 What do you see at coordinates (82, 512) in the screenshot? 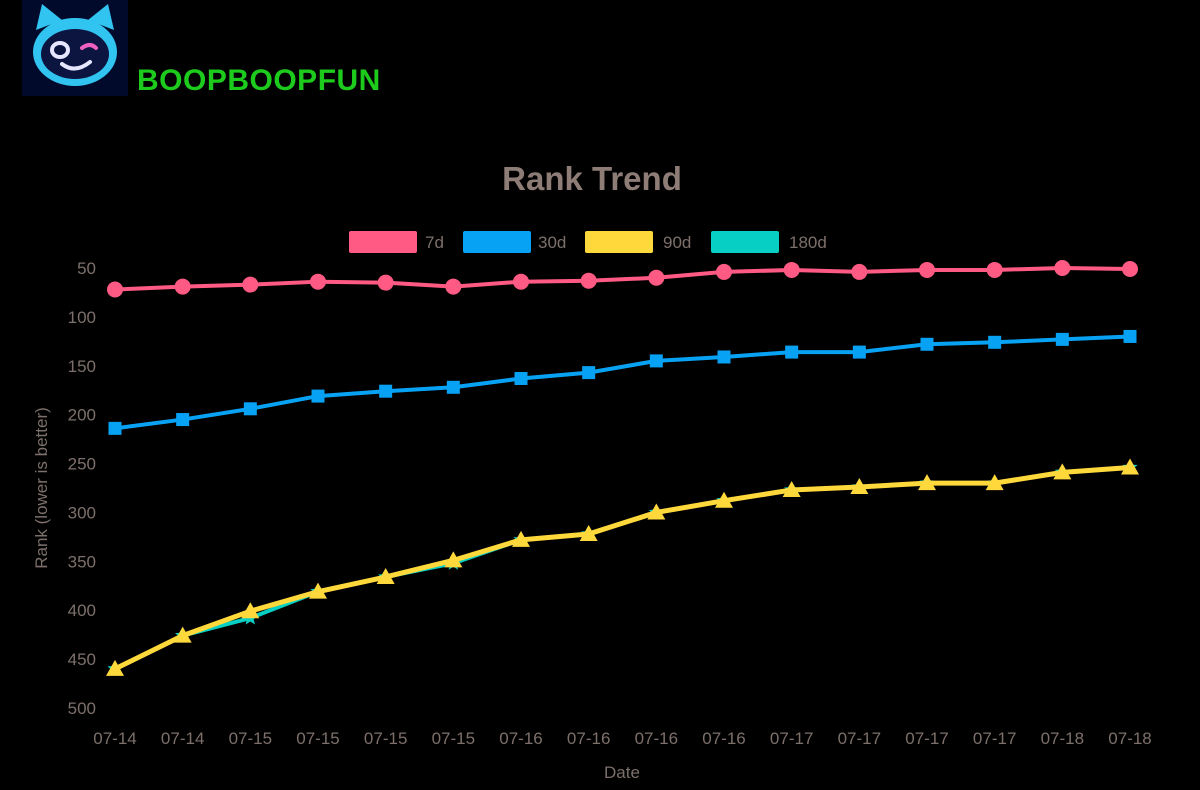
I see `y-tick-label: 300` at bounding box center [82, 512].